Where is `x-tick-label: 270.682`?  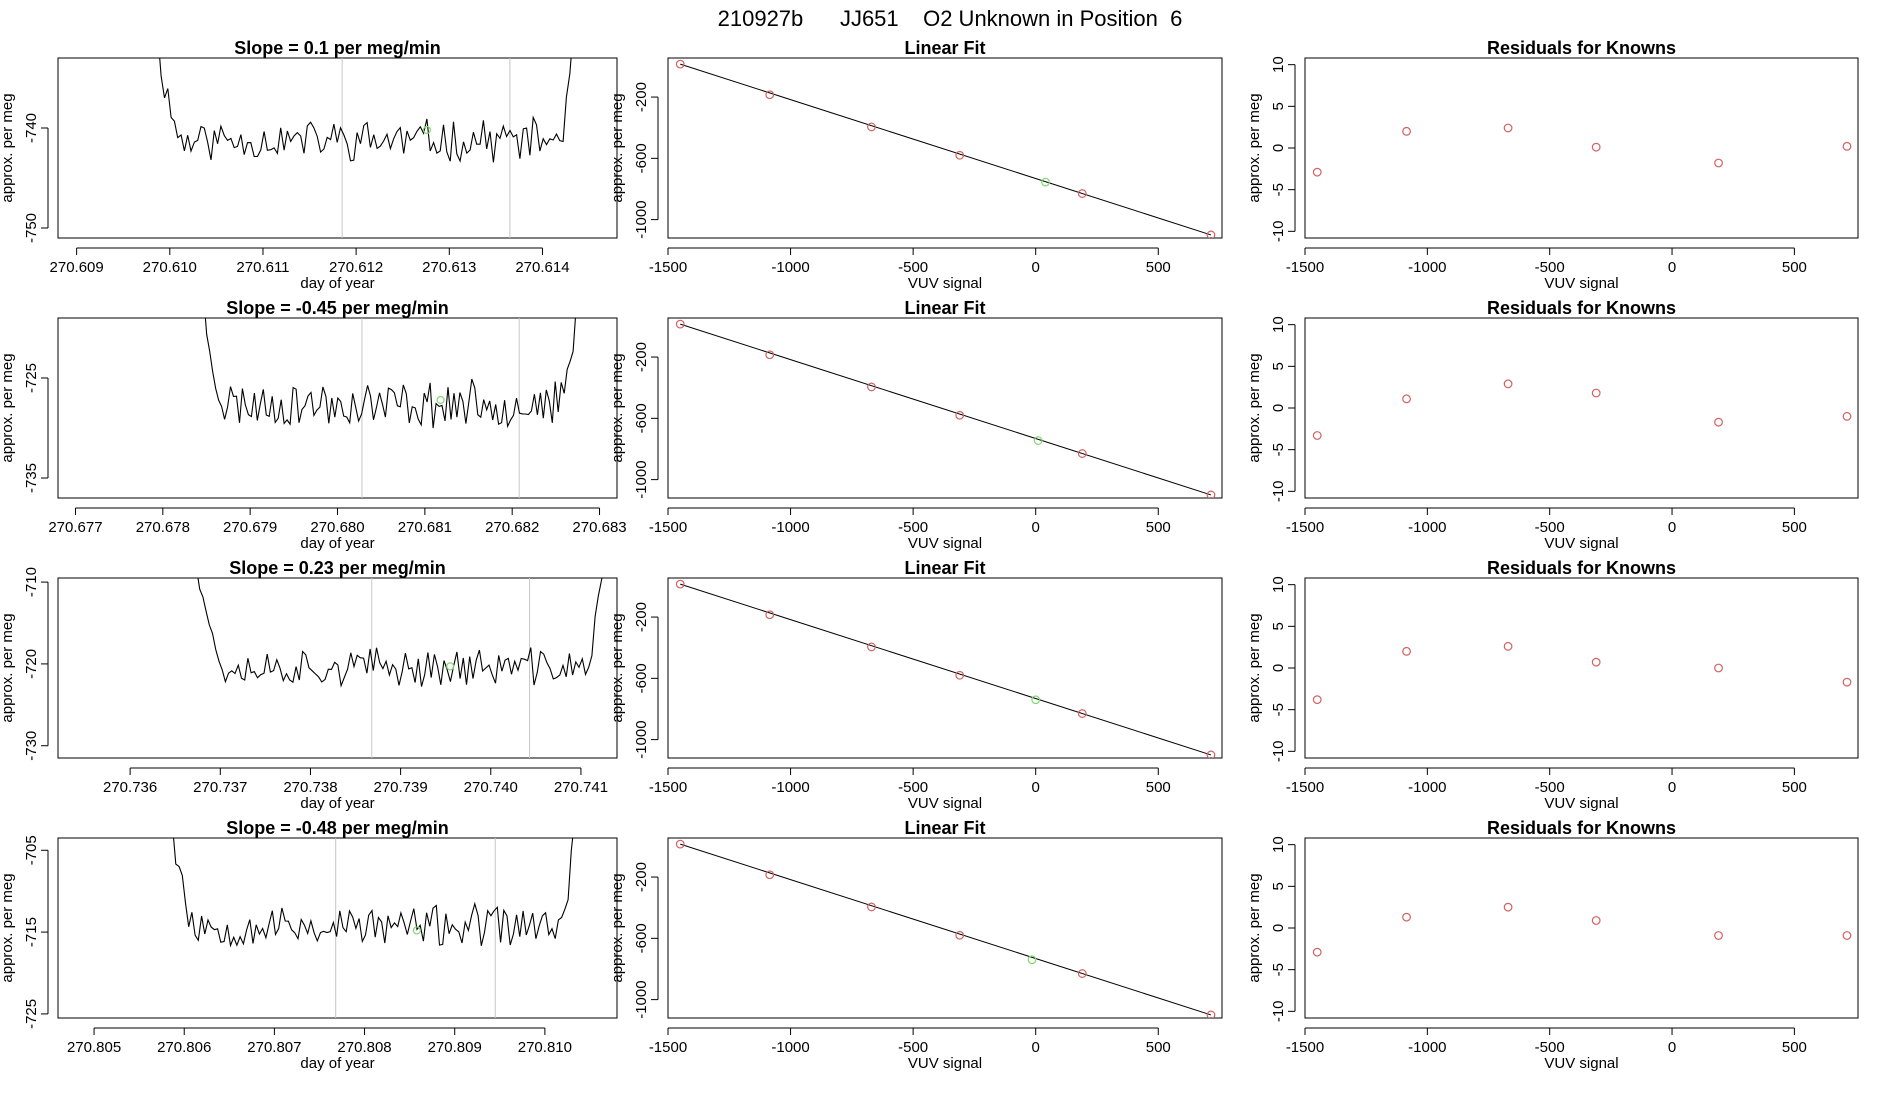
x-tick-label: 270.682 is located at coordinates (512, 527).